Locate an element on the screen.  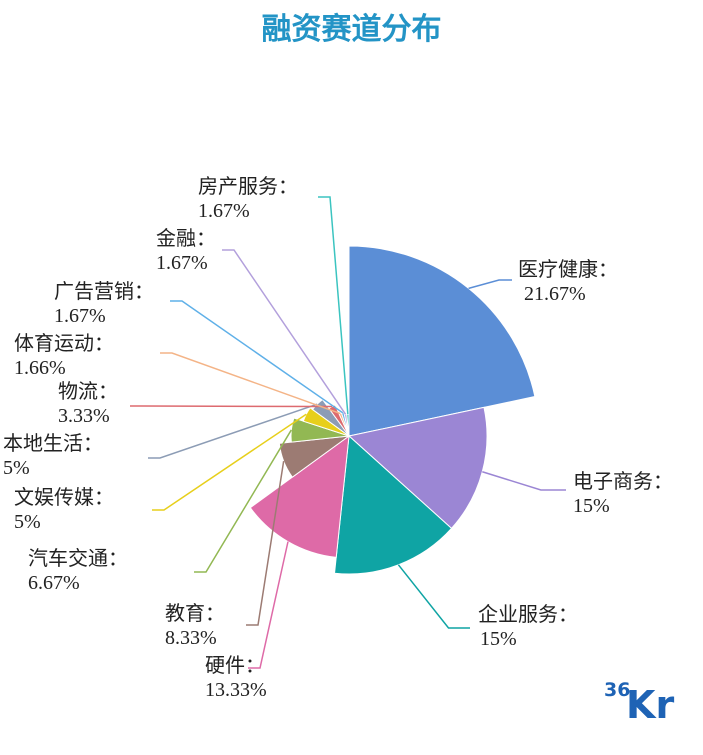
slice-label-name: 物流： is located at coordinates (88, 391).